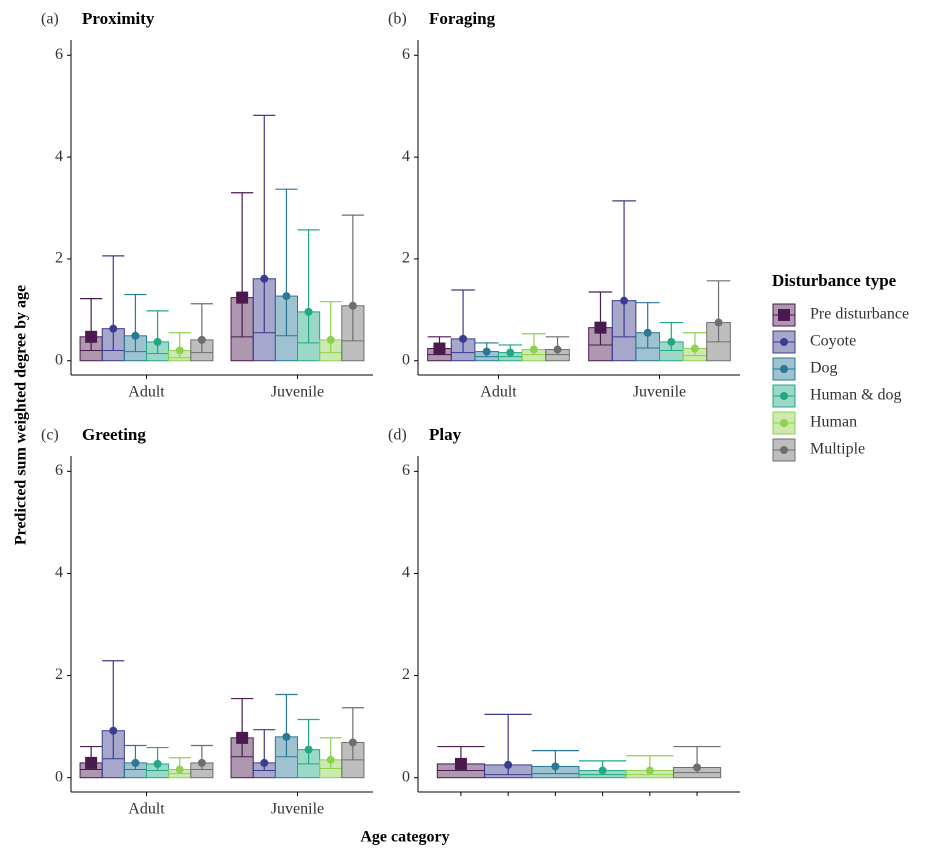 The height and width of the screenshot is (853, 944). Describe the element at coordinates (114, 434) in the screenshot. I see `panel-title: Greeting` at that location.